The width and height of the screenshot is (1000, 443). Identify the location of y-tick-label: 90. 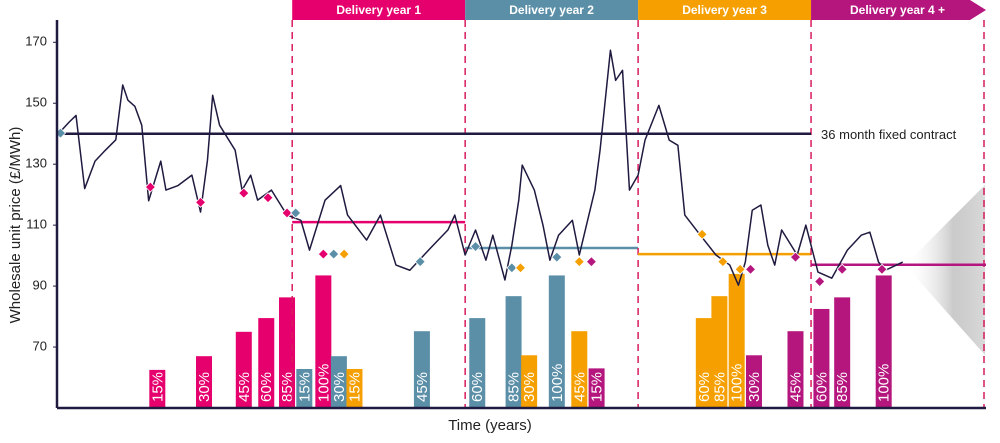
(40, 285).